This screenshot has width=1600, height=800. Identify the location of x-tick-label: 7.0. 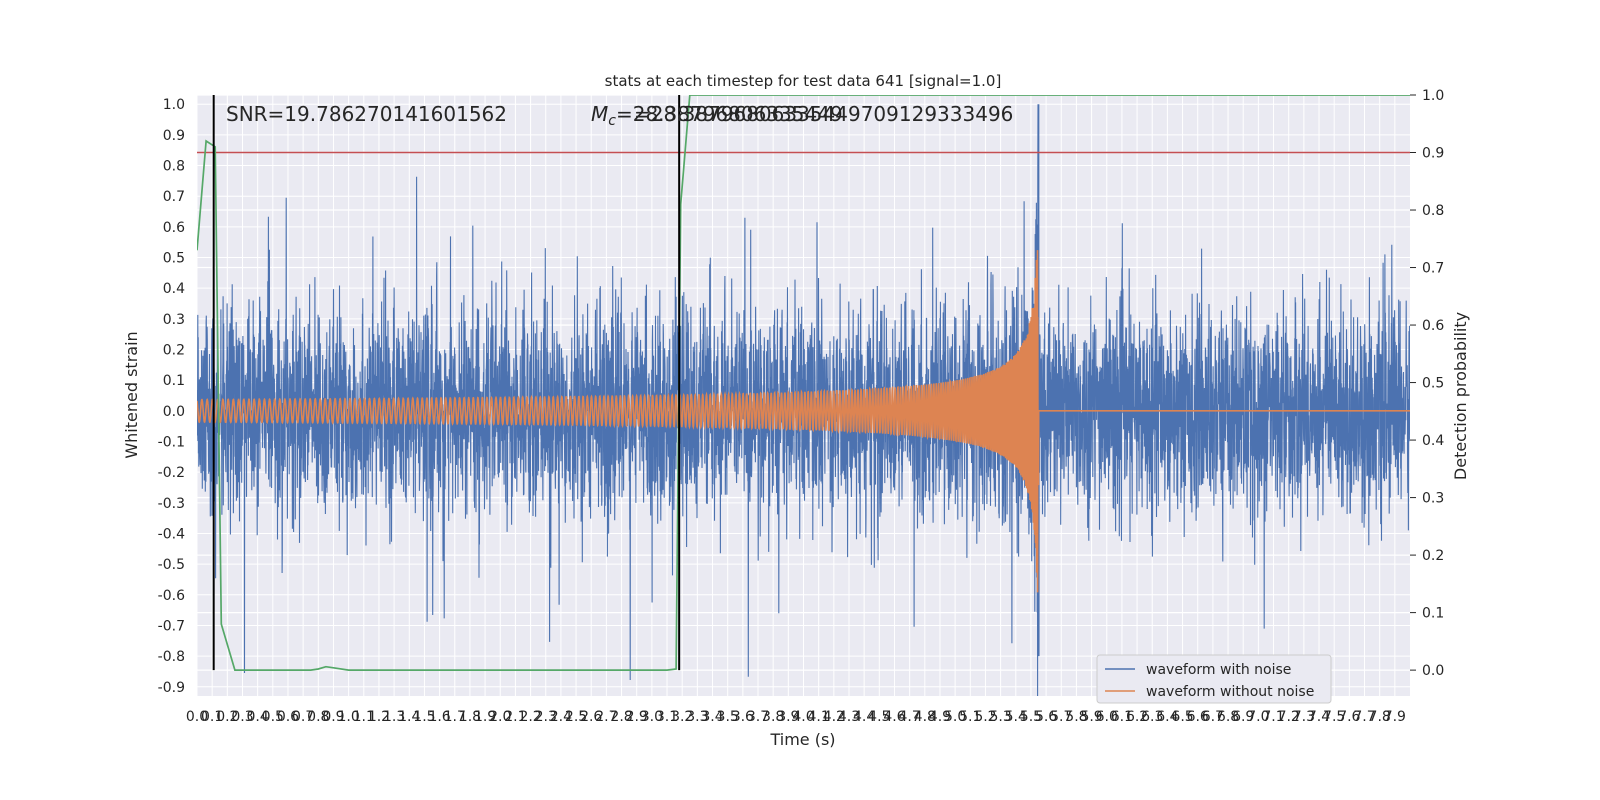
(1258, 717).